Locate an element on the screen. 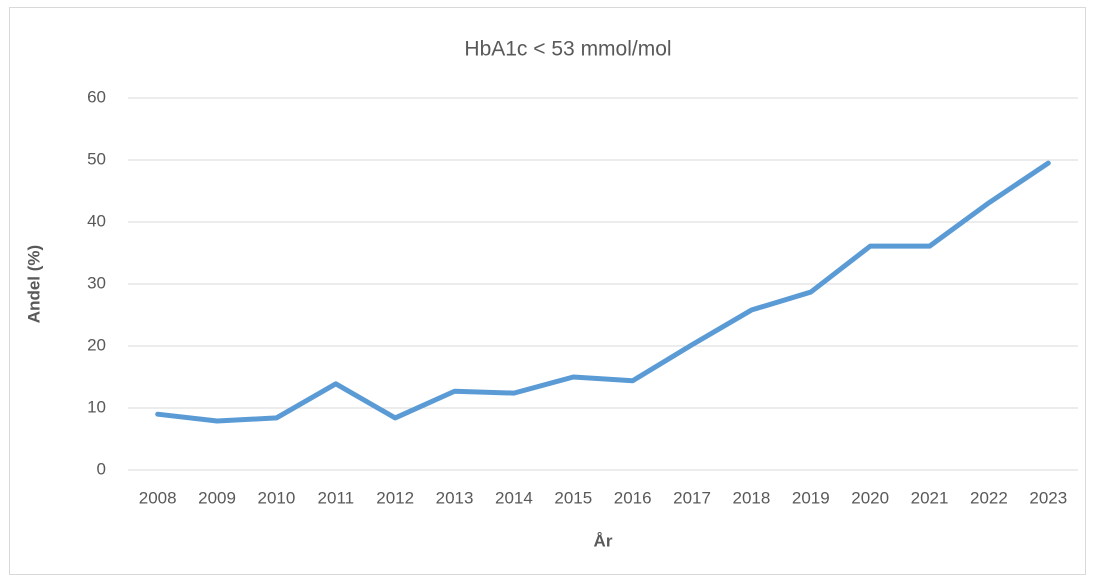 The width and height of the screenshot is (1096, 588). y-tick-label: 10 is located at coordinates (96, 406).